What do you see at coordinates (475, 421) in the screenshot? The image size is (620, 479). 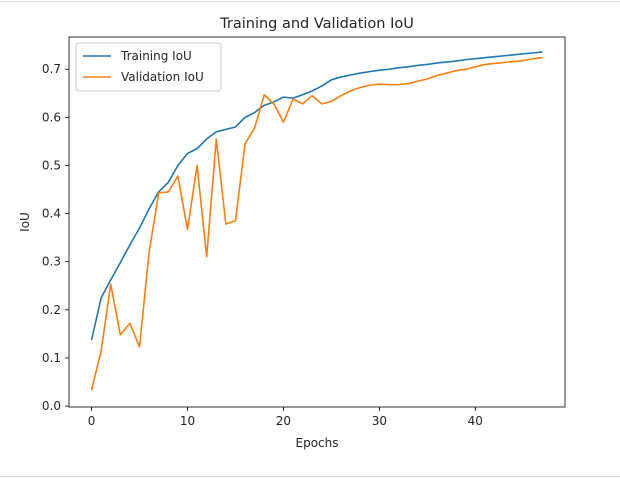 I see `x-tick-label: 40` at bounding box center [475, 421].